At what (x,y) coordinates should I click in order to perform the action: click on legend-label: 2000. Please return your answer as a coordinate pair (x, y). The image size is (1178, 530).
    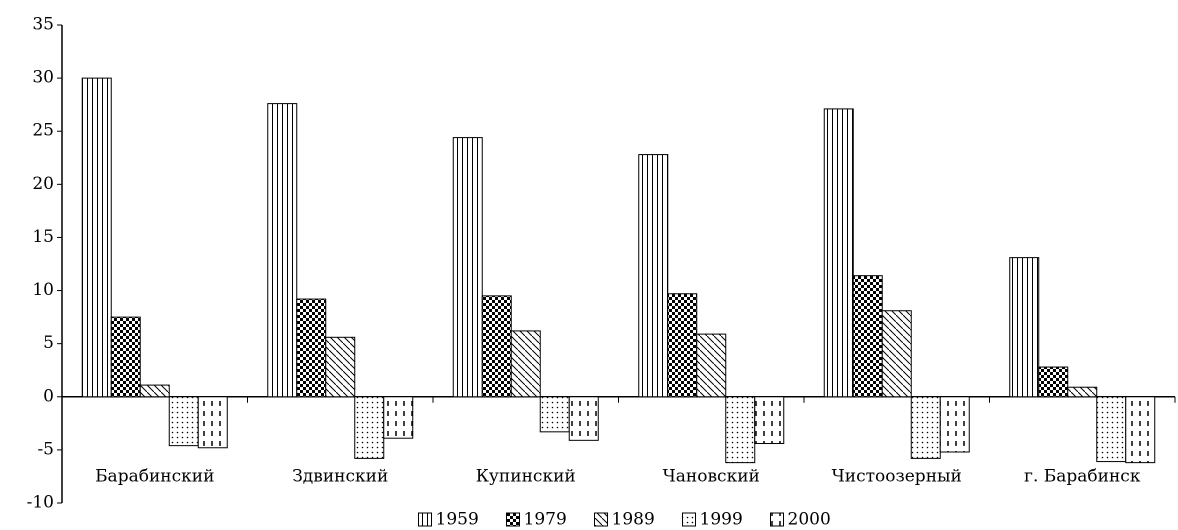
    Looking at the image, I should click on (809, 520).